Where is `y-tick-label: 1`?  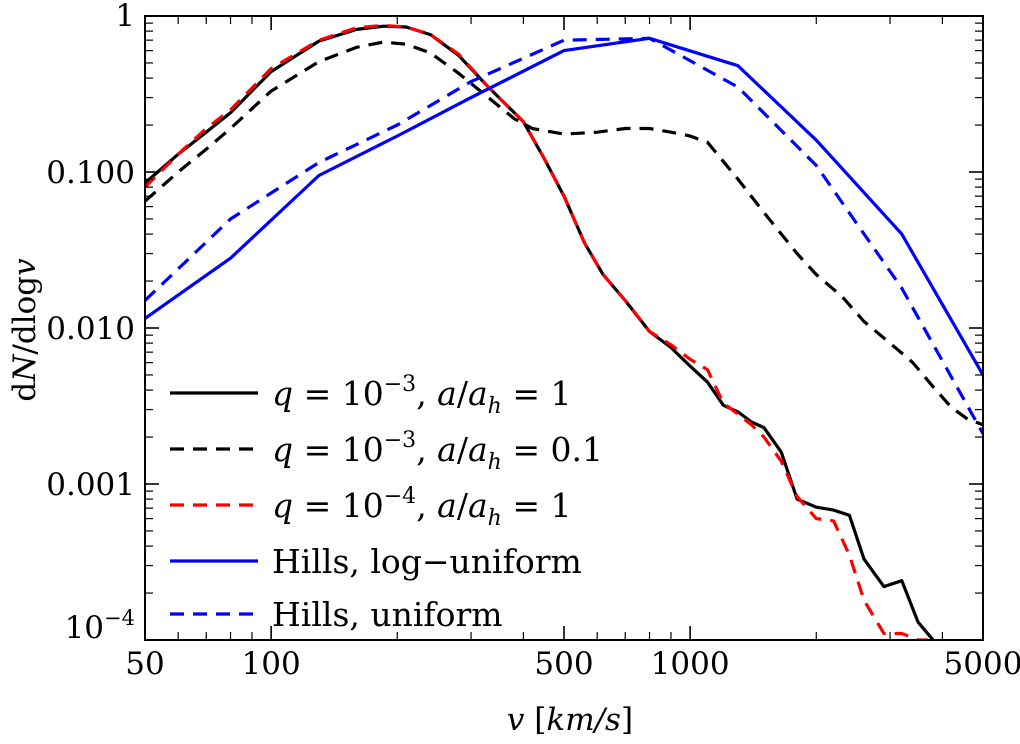 y-tick-label: 1 is located at coordinates (125, 17).